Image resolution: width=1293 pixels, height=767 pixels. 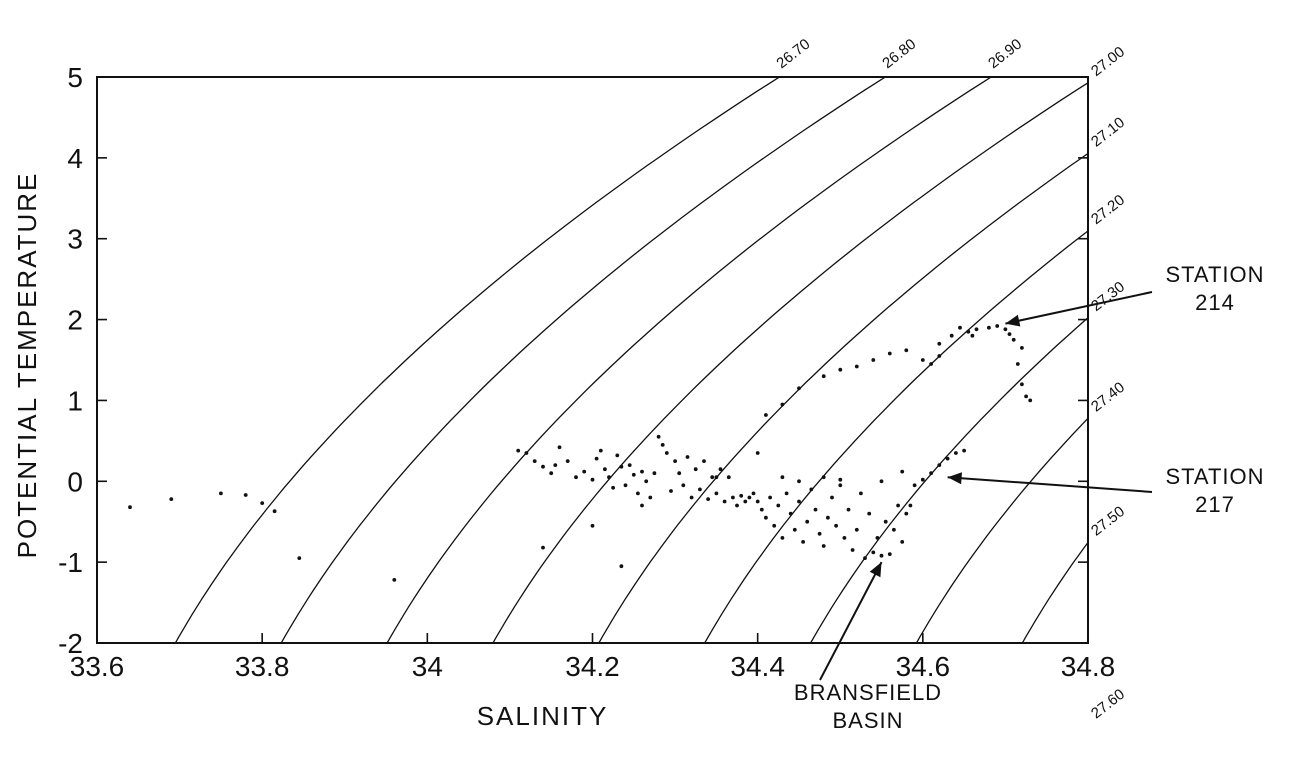 What do you see at coordinates (97, 666) in the screenshot?
I see `x-tick-label: 33.6` at bounding box center [97, 666].